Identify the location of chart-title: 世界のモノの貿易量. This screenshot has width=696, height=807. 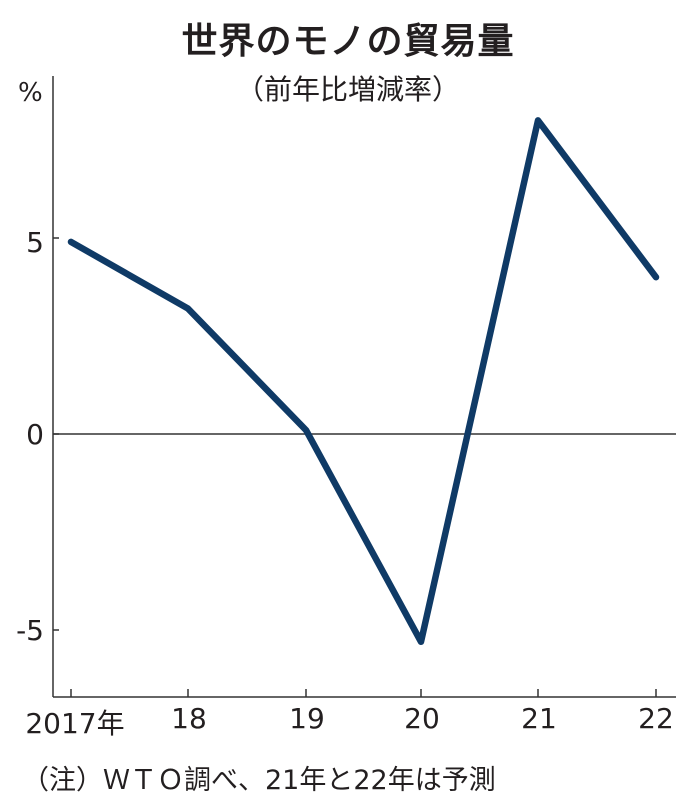
(348, 41).